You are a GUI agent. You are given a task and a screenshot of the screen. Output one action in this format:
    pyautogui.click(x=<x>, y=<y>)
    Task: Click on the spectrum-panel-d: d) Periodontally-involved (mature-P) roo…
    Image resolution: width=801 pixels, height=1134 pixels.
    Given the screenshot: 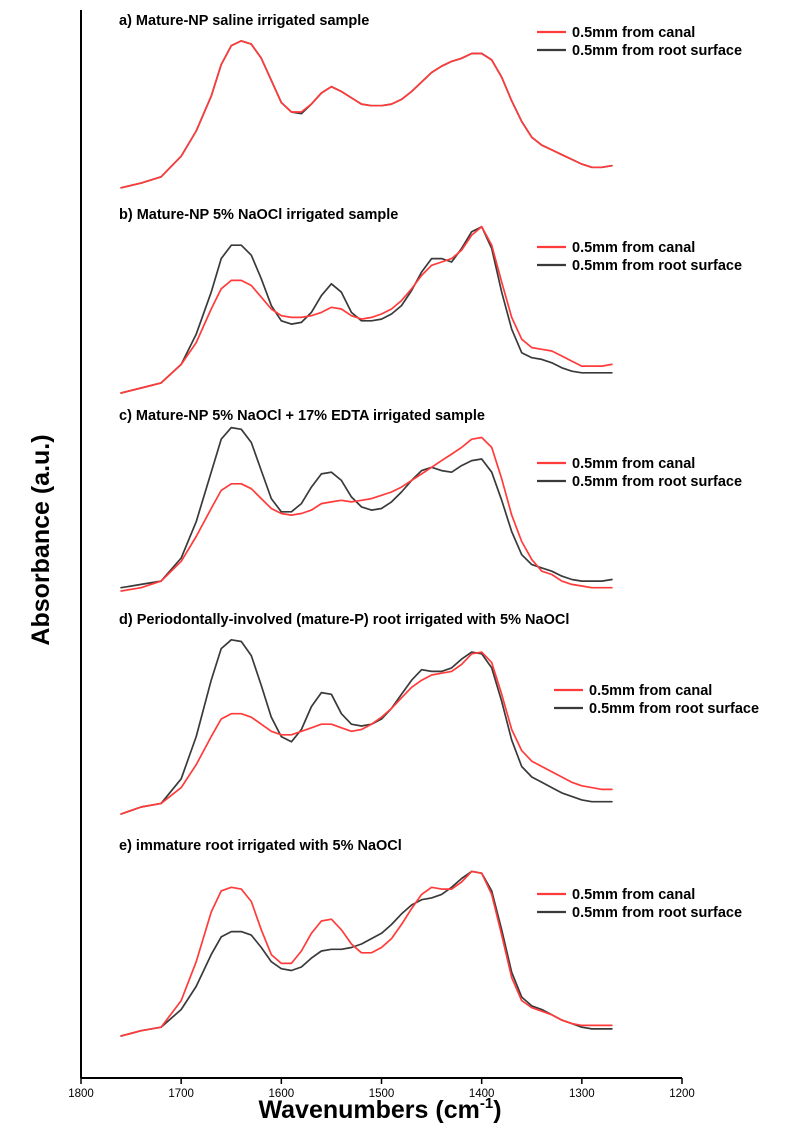 What is the action you would take?
    pyautogui.click(x=439, y=713)
    